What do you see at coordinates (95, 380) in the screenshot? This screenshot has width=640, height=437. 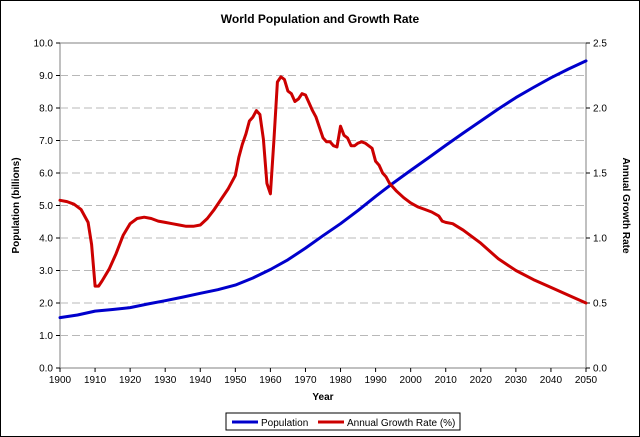 I see `x-tick-label: 1910` at bounding box center [95, 380].